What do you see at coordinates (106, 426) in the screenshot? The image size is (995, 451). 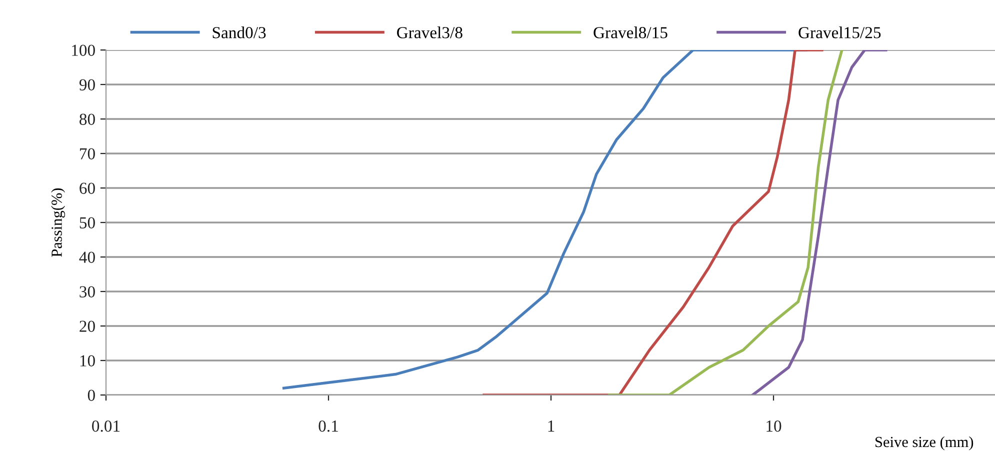 I see `x-tick-label: 0.01` at bounding box center [106, 426].